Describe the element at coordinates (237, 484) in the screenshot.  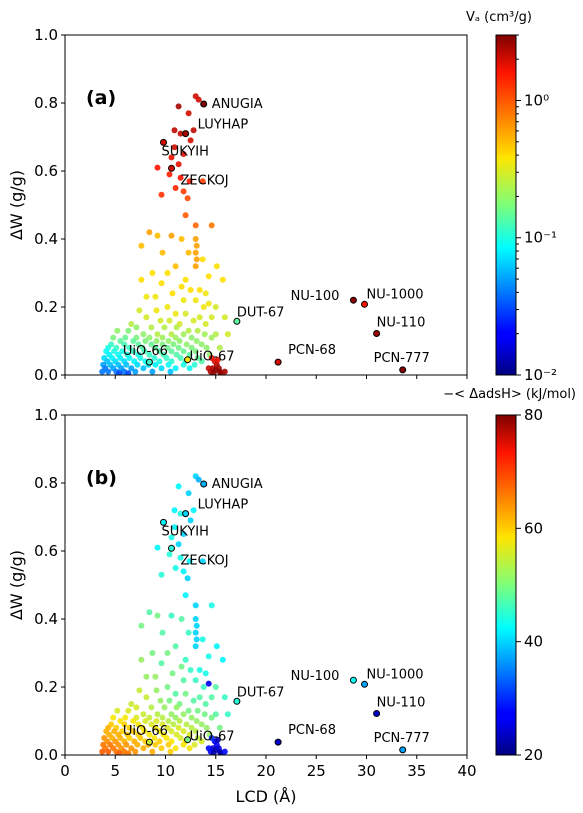
I see `annotation-anugia: ANUGIA` at that location.